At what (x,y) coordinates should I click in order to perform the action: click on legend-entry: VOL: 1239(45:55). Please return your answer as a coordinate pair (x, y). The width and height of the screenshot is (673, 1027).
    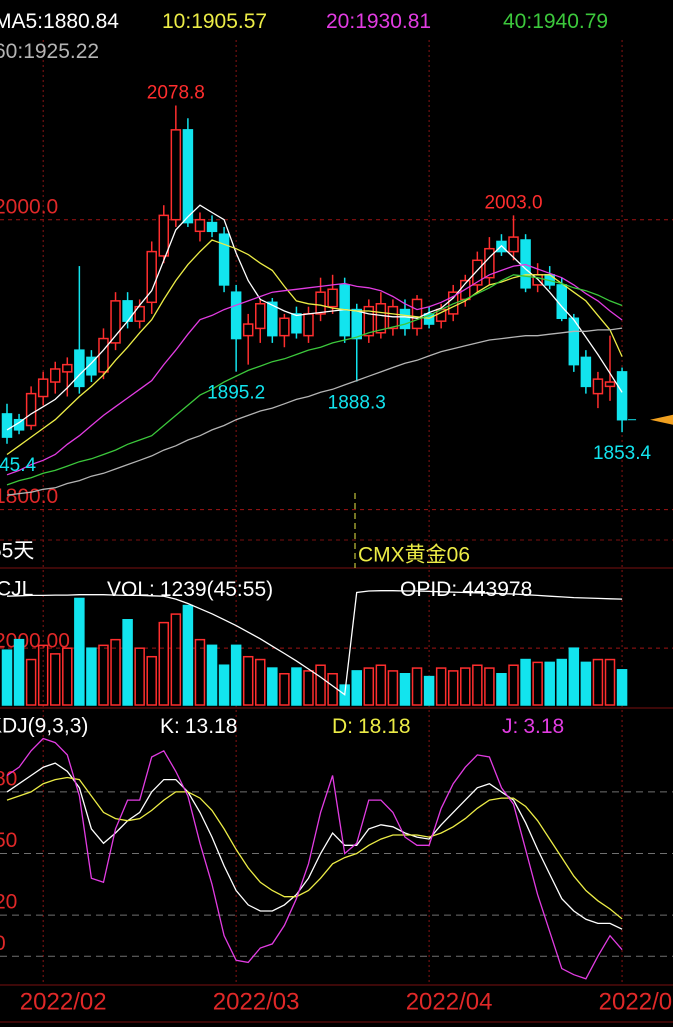
    Looking at the image, I should click on (190, 589).